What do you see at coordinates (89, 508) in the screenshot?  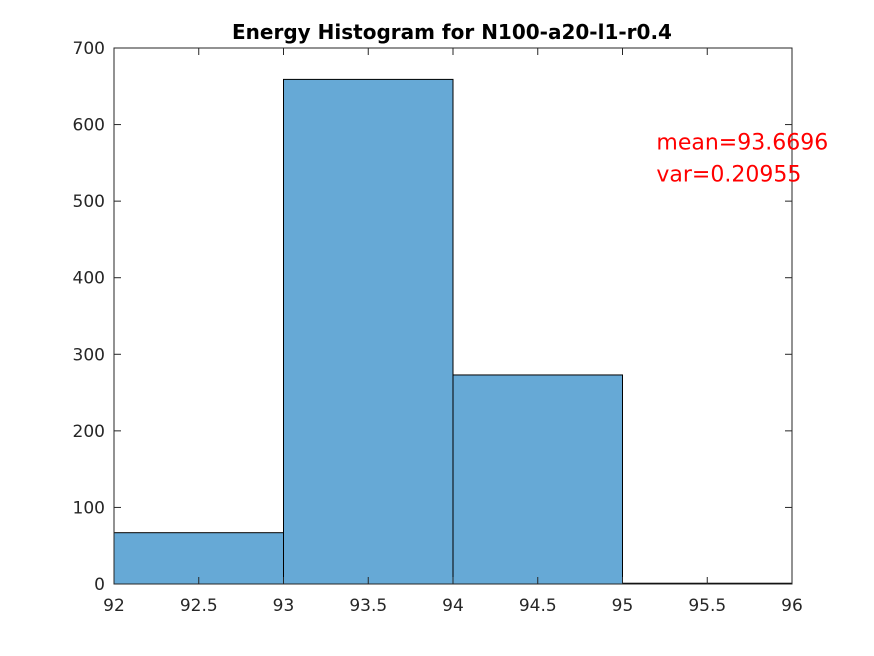 I see `y-tick-label: 100` at bounding box center [89, 508].